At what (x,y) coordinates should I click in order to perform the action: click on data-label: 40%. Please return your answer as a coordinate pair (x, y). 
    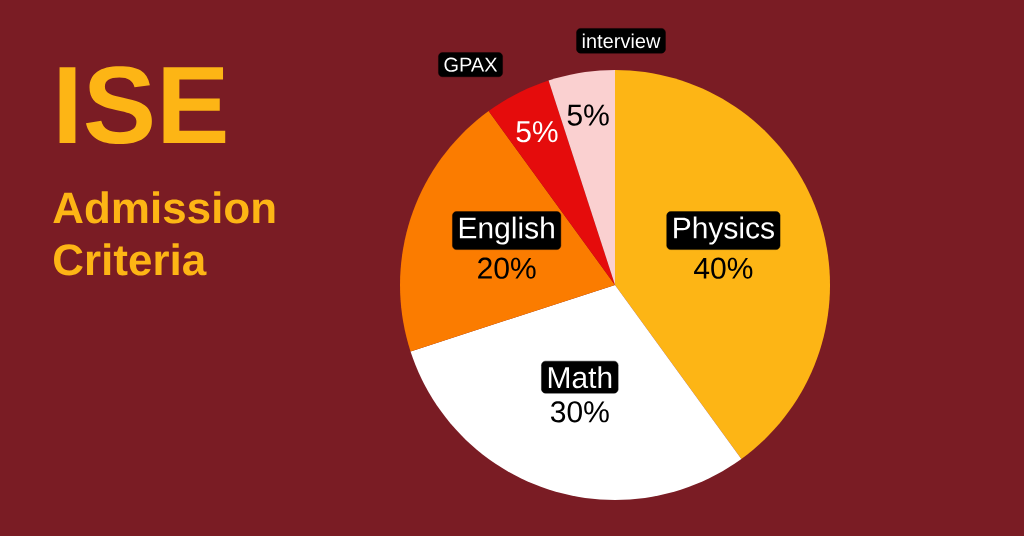
    Looking at the image, I should click on (723, 268).